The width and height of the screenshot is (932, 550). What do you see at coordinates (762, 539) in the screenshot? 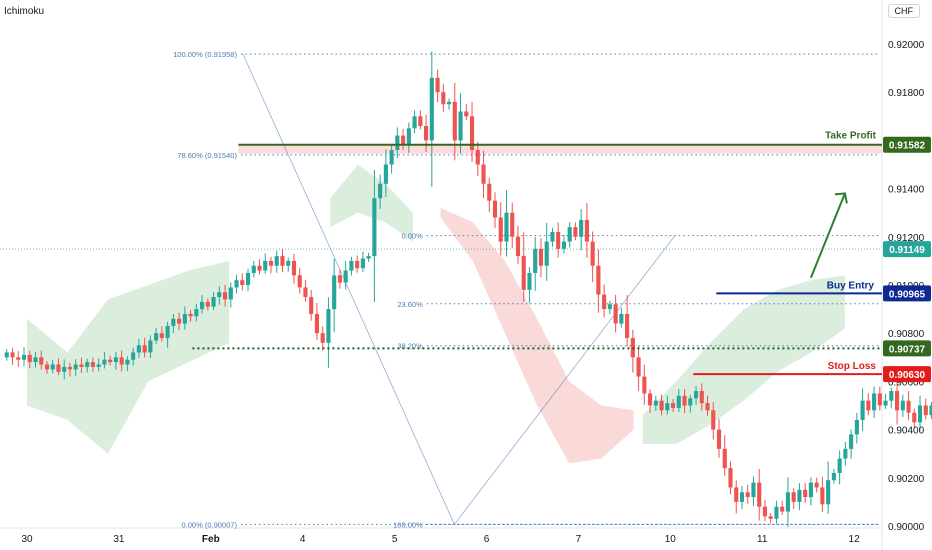
I see `x-tick-label: 11` at bounding box center [762, 539].